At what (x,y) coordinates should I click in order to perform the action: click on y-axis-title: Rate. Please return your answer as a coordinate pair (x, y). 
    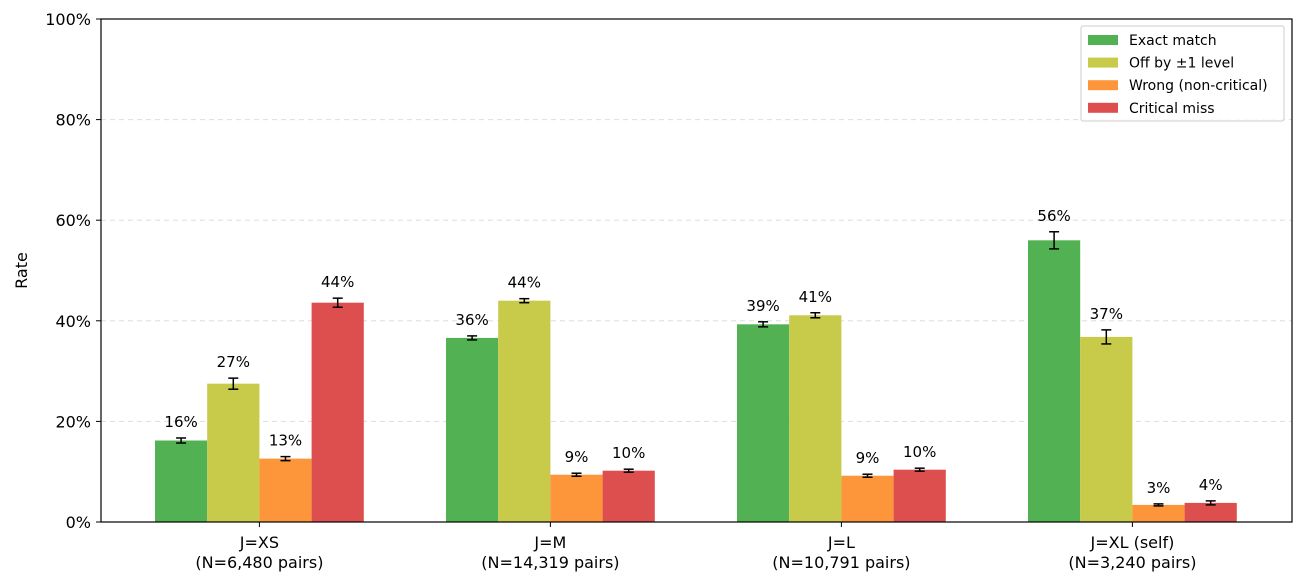
    Looking at the image, I should click on (21, 270).